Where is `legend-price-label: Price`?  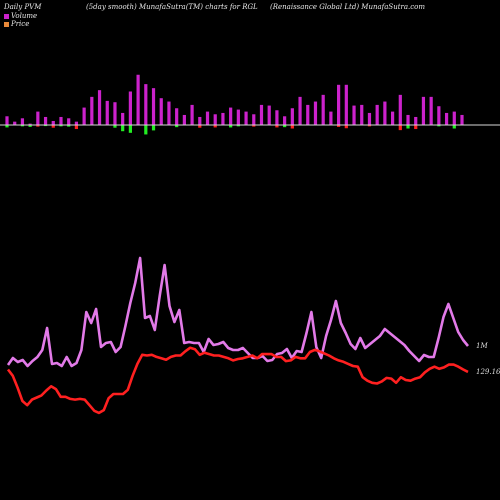 legend-price-label: Price is located at coordinates (20, 24).